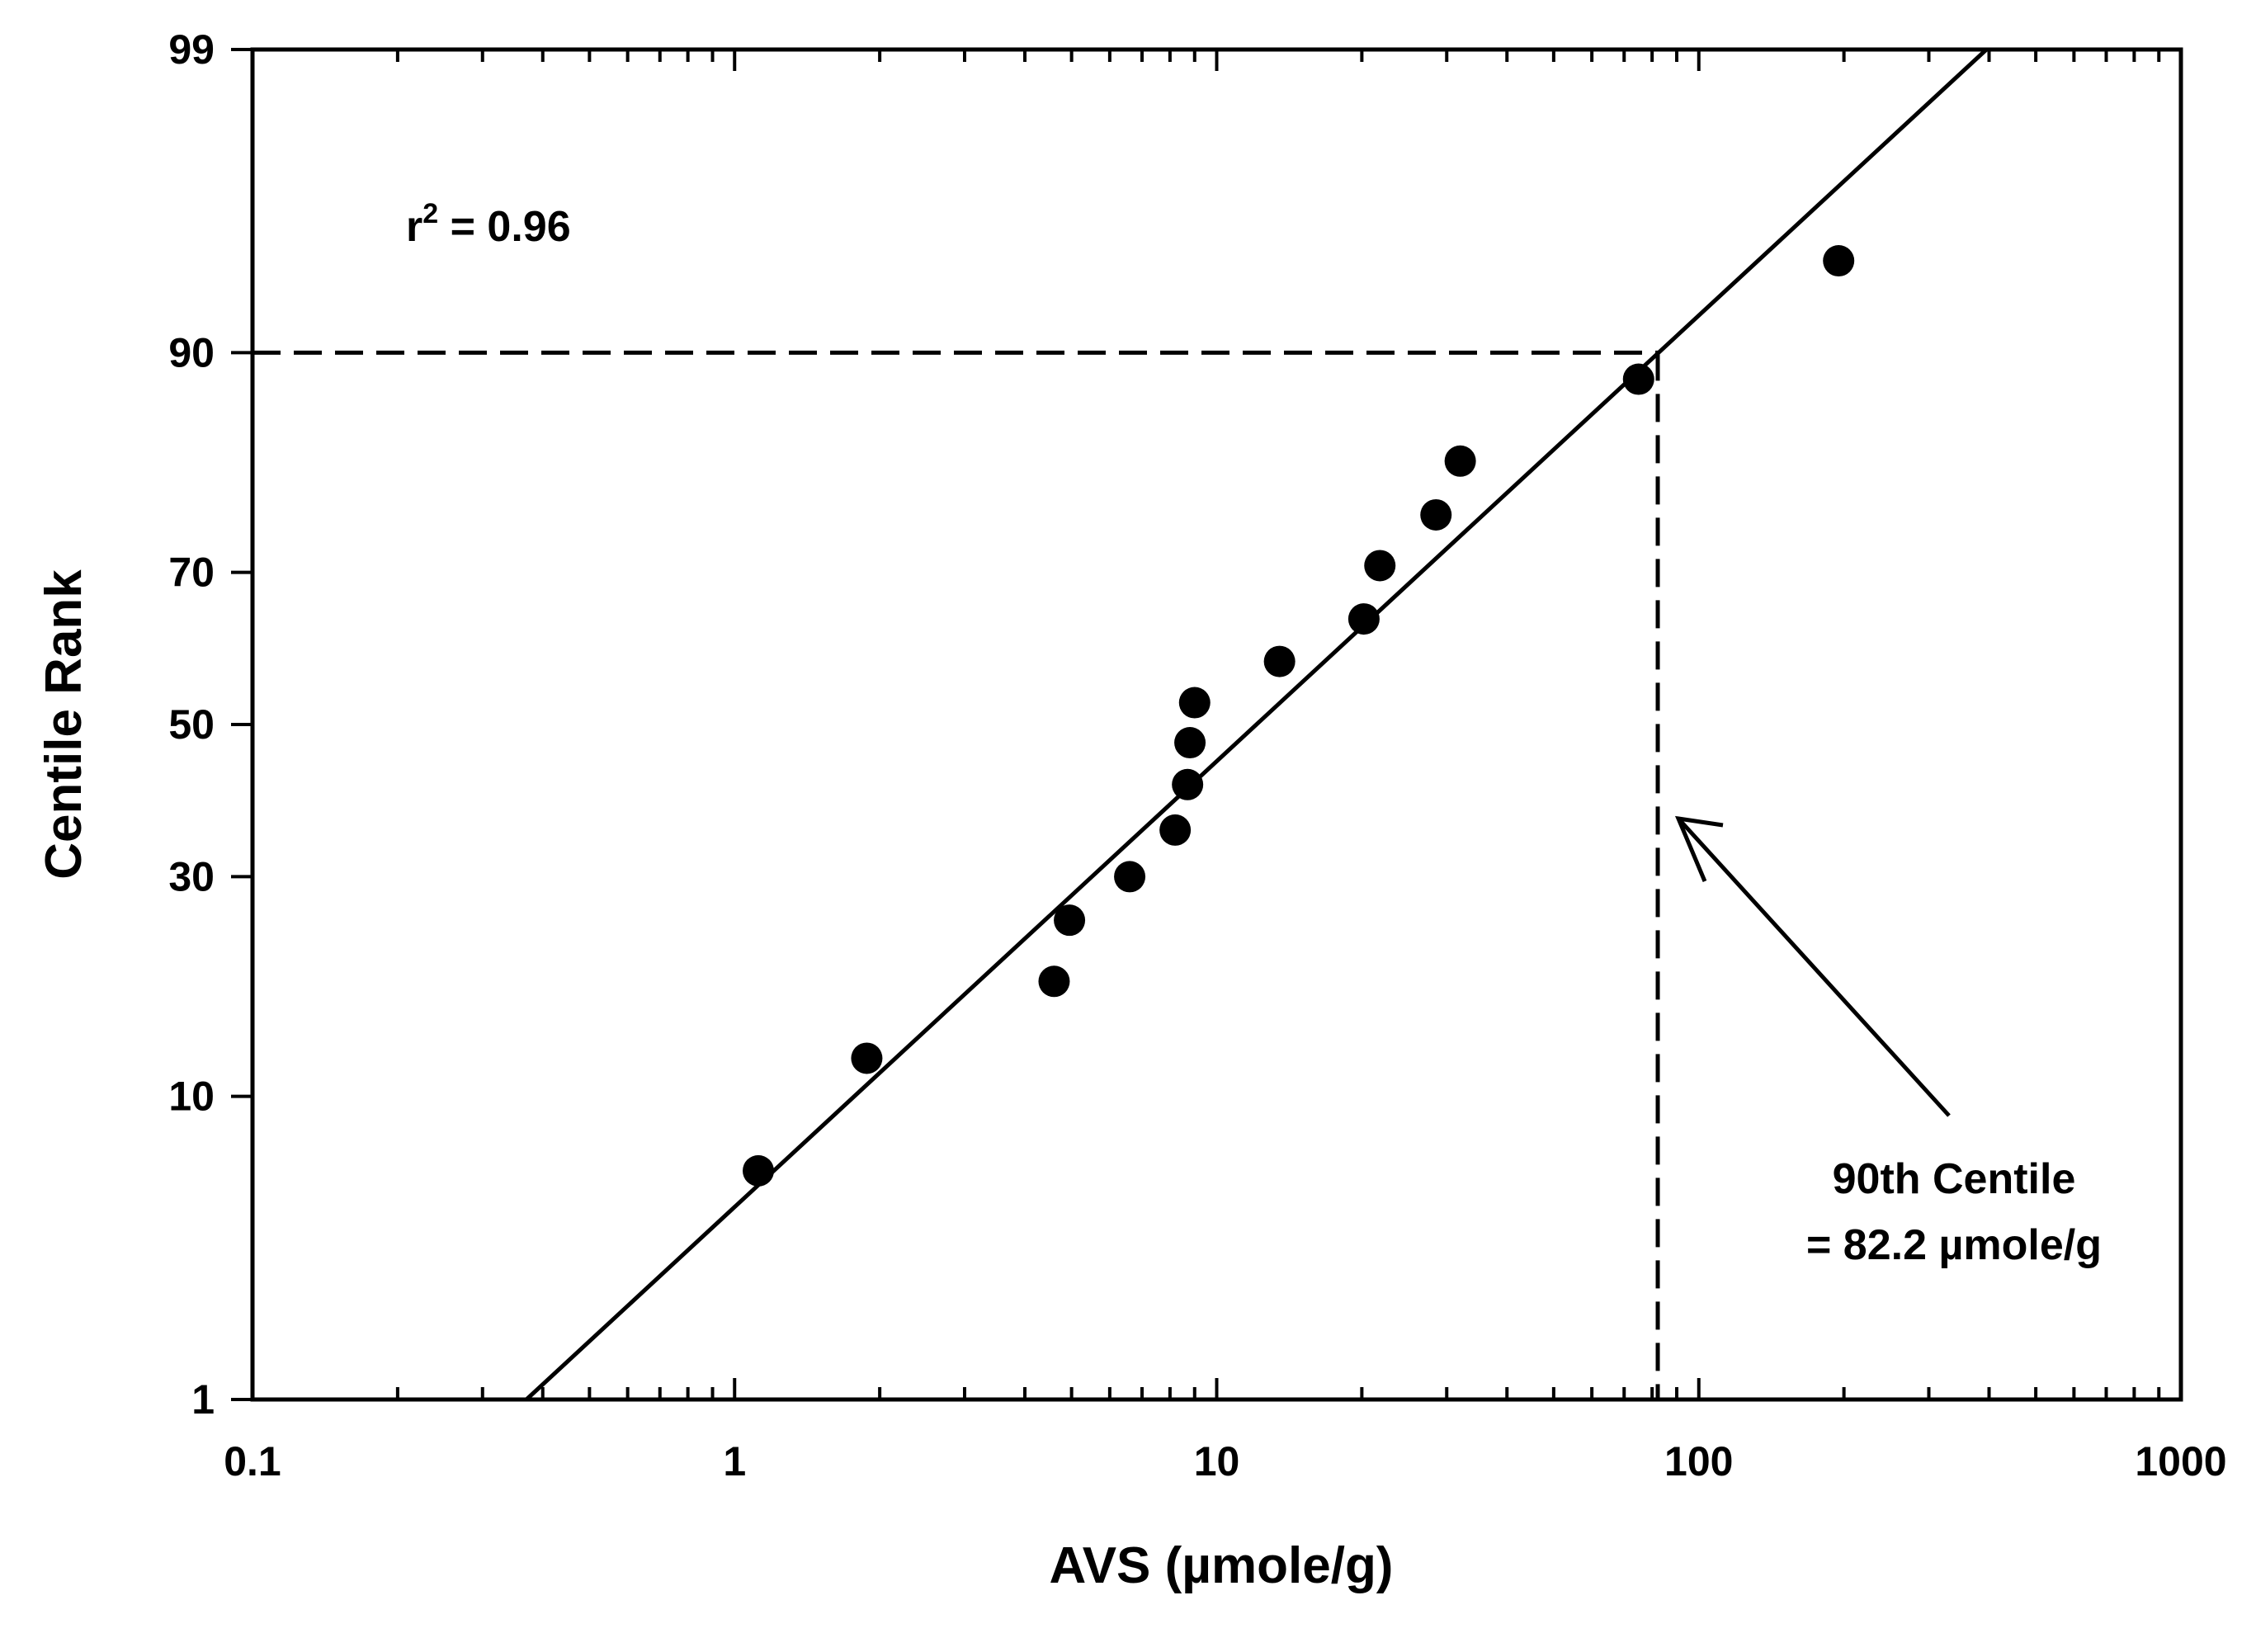  Describe the element at coordinates (2181, 1461) in the screenshot. I see `x-tick-label: 1000` at that location.